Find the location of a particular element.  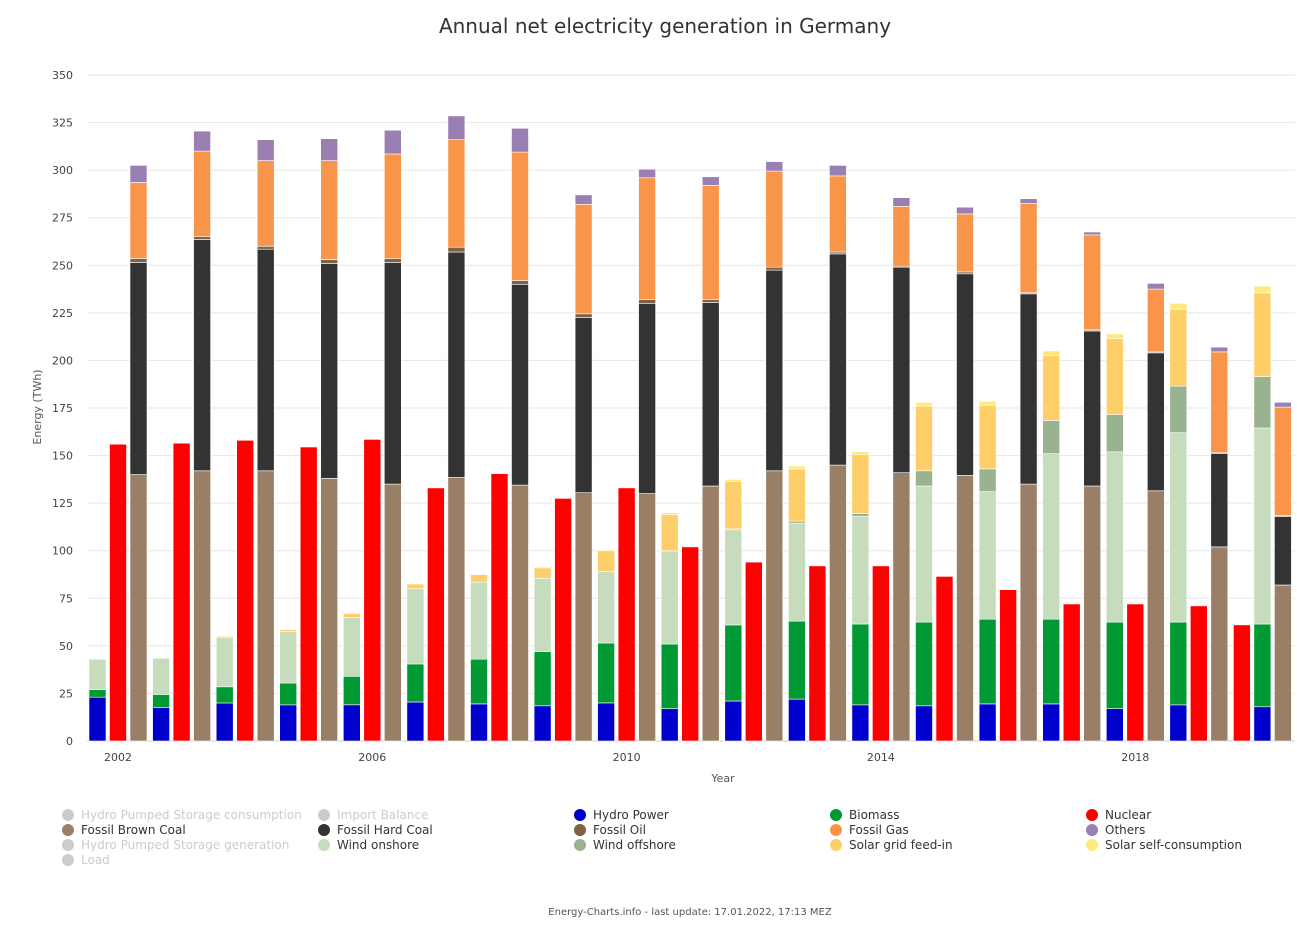

legend-item-fossil-oil: Fossil Oil is located at coordinates (610, 830).